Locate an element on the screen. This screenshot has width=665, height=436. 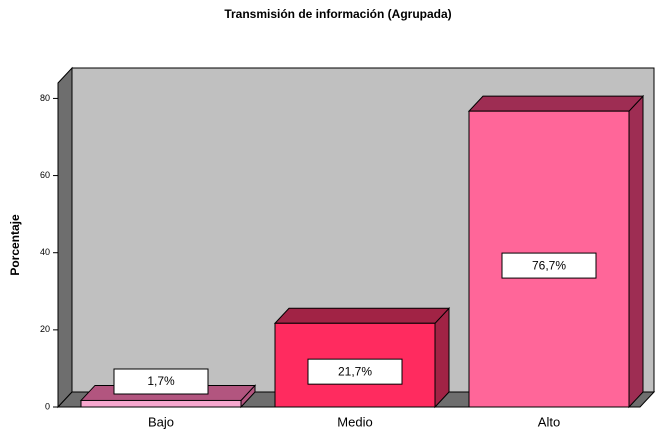
value-label: 76,7% is located at coordinates (549, 265).